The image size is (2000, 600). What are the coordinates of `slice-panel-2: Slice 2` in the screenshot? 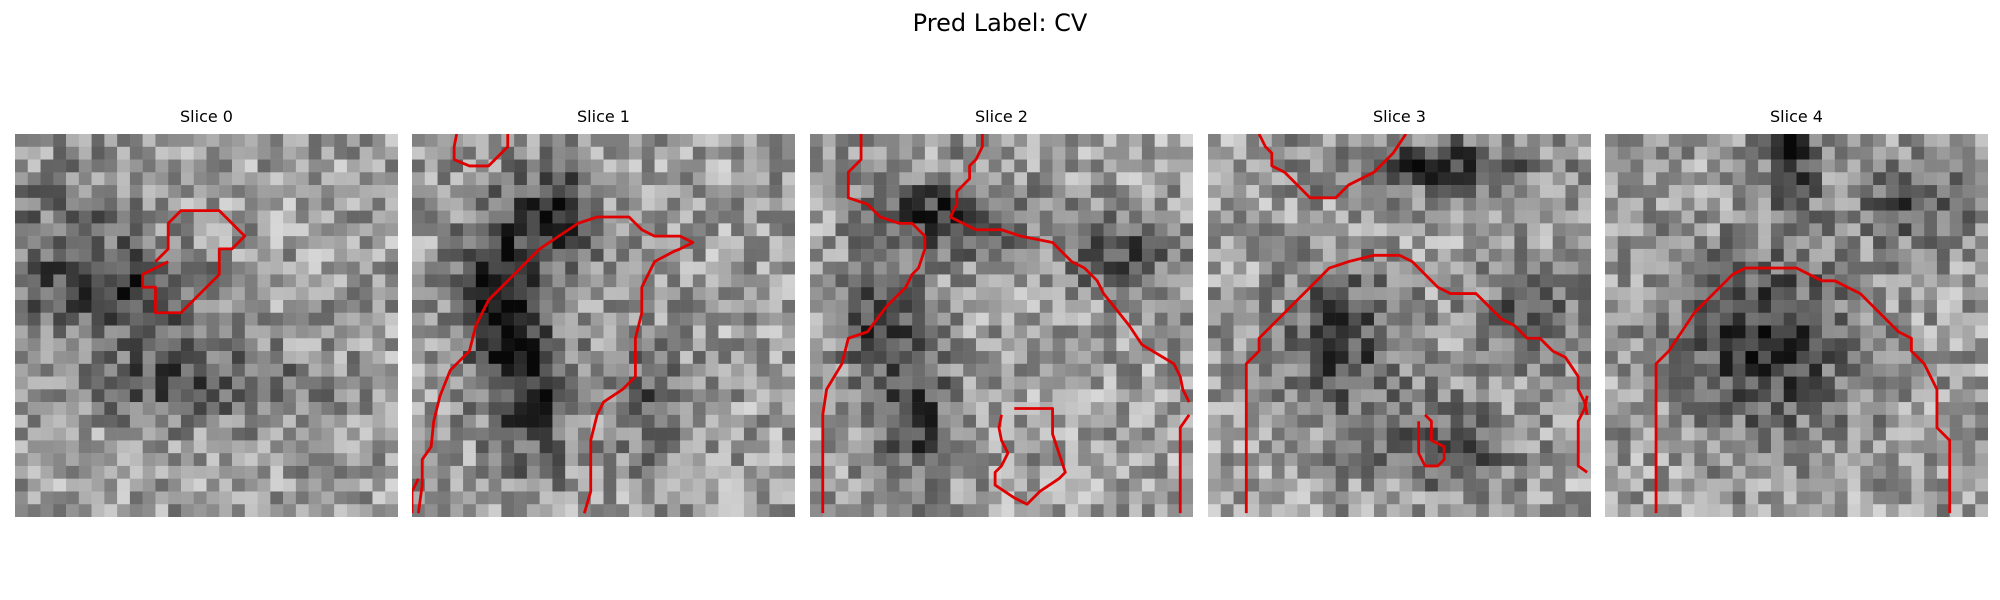 It's located at (1001, 312).